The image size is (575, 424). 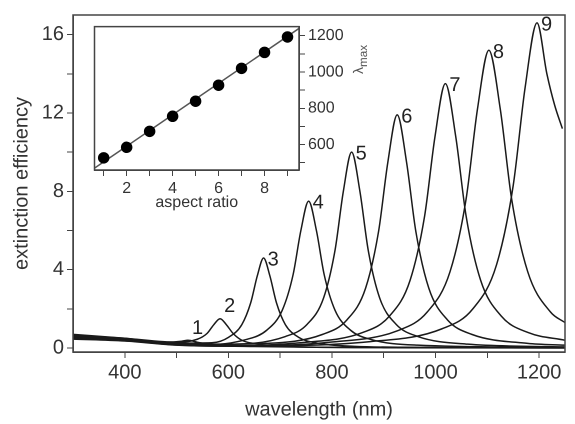 What do you see at coordinates (53, 112) in the screenshot?
I see `y-tick-label: 12` at bounding box center [53, 112].